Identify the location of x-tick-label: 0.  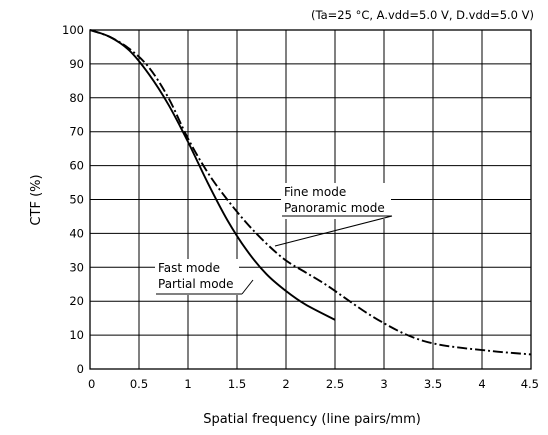
(91, 384).